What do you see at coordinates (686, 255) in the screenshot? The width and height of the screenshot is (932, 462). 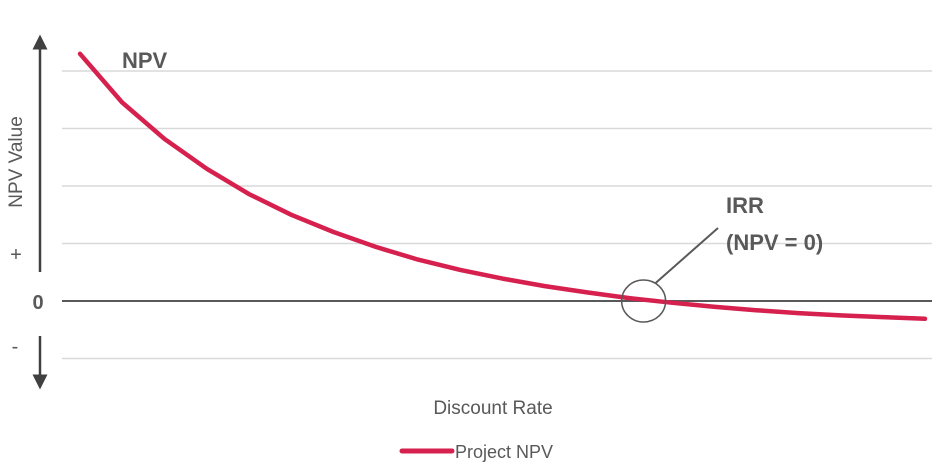 I see `irr-leader-line` at bounding box center [686, 255].